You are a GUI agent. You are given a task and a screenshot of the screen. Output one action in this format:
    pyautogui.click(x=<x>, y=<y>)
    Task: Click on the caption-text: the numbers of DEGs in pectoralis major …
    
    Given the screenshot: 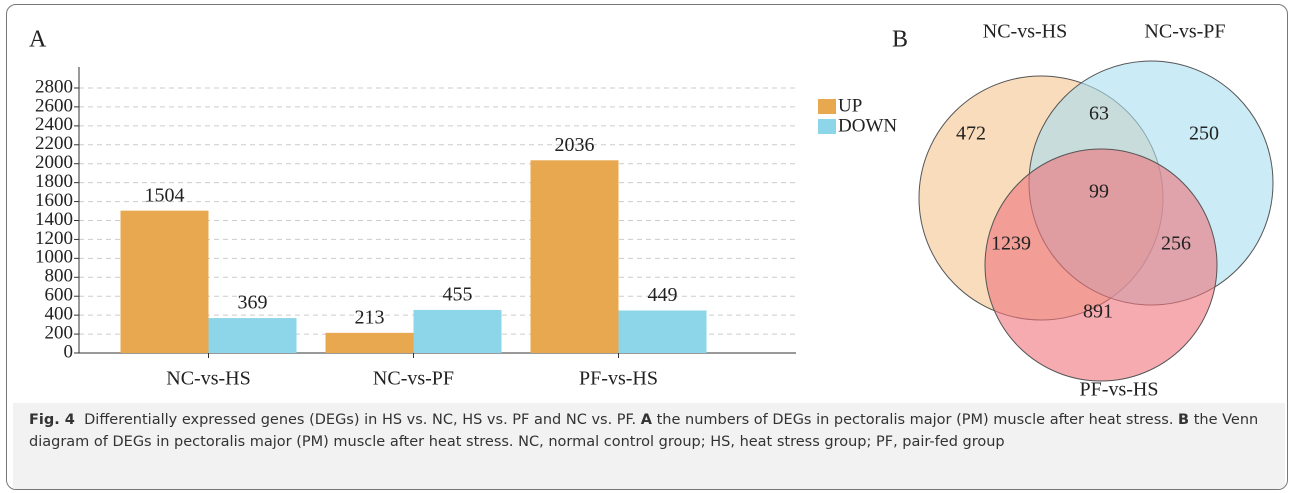 What is the action you would take?
    pyautogui.click(x=915, y=420)
    